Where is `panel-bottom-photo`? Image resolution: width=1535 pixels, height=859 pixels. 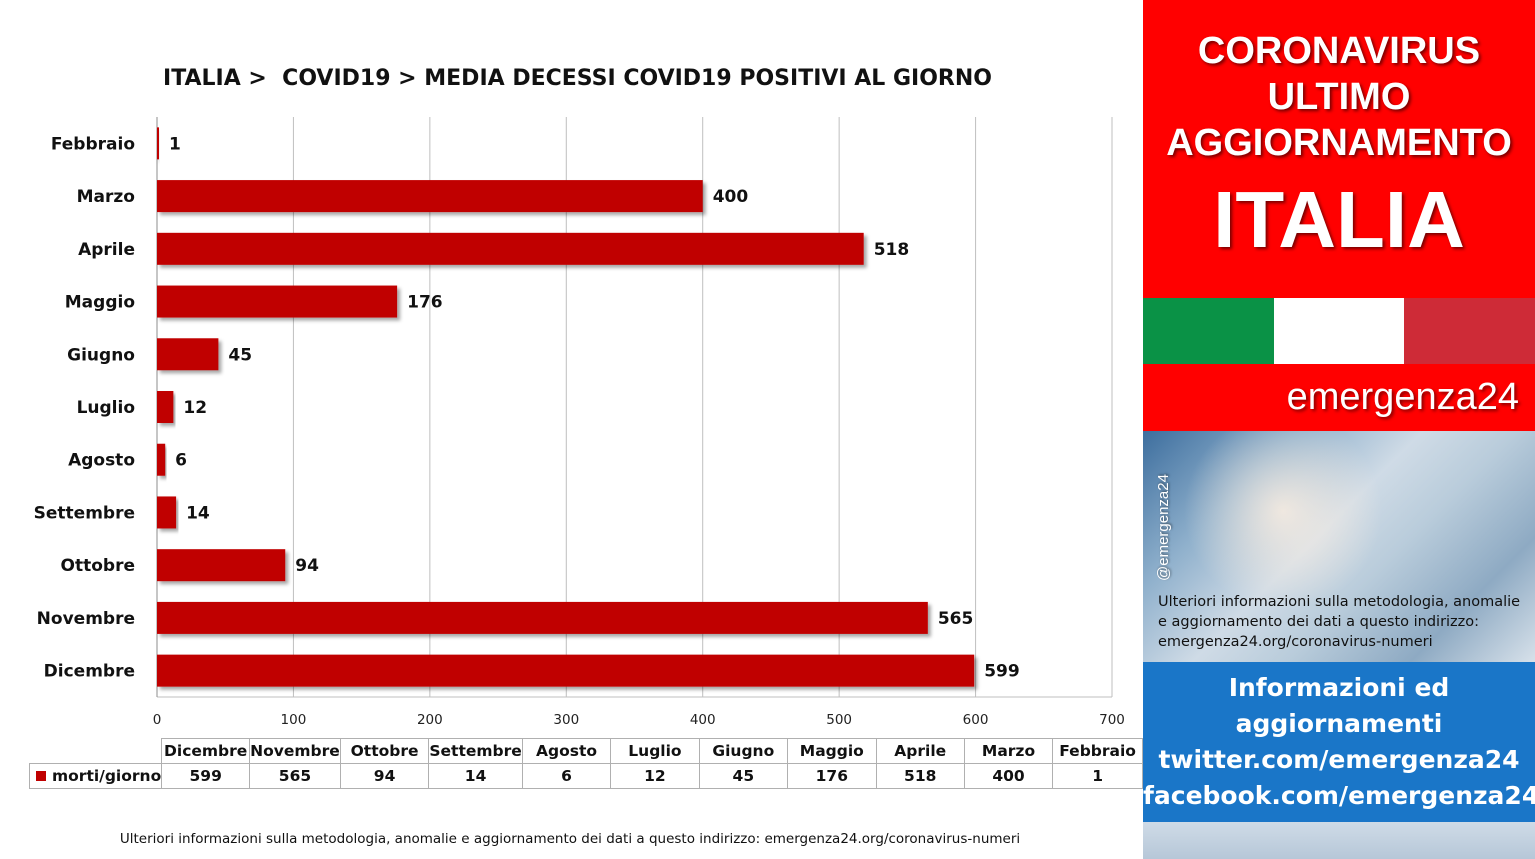 panel-bottom-photo is located at coordinates (1339, 840).